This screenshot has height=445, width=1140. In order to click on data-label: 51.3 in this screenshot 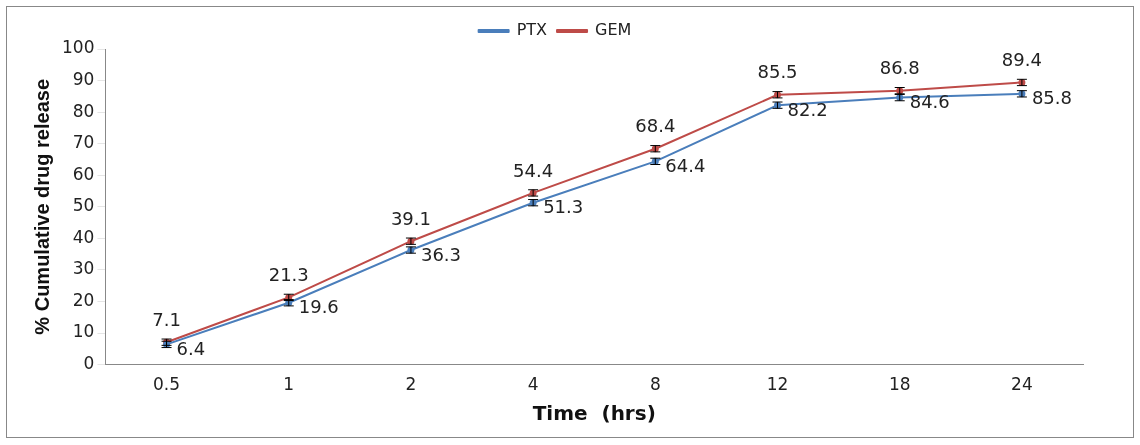, I will do `click(563, 207)`.